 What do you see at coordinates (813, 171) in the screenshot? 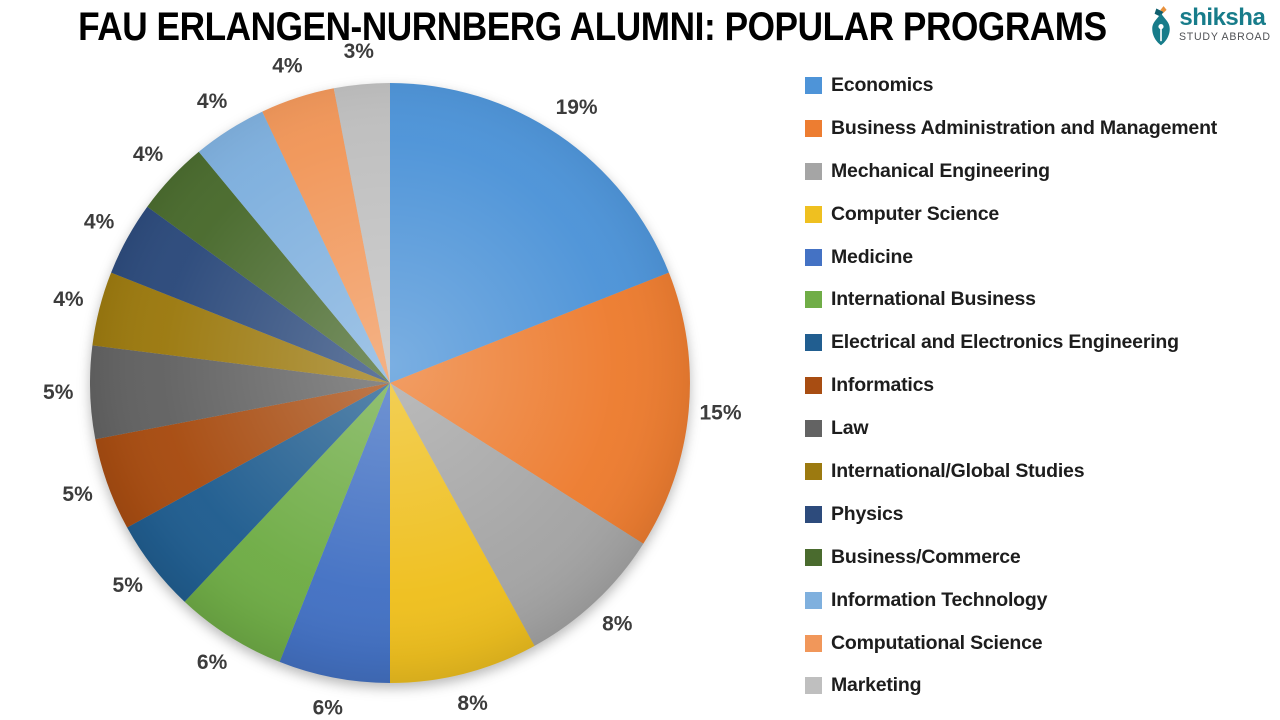
I see `legend-swatch-mechanical-engineering` at bounding box center [813, 171].